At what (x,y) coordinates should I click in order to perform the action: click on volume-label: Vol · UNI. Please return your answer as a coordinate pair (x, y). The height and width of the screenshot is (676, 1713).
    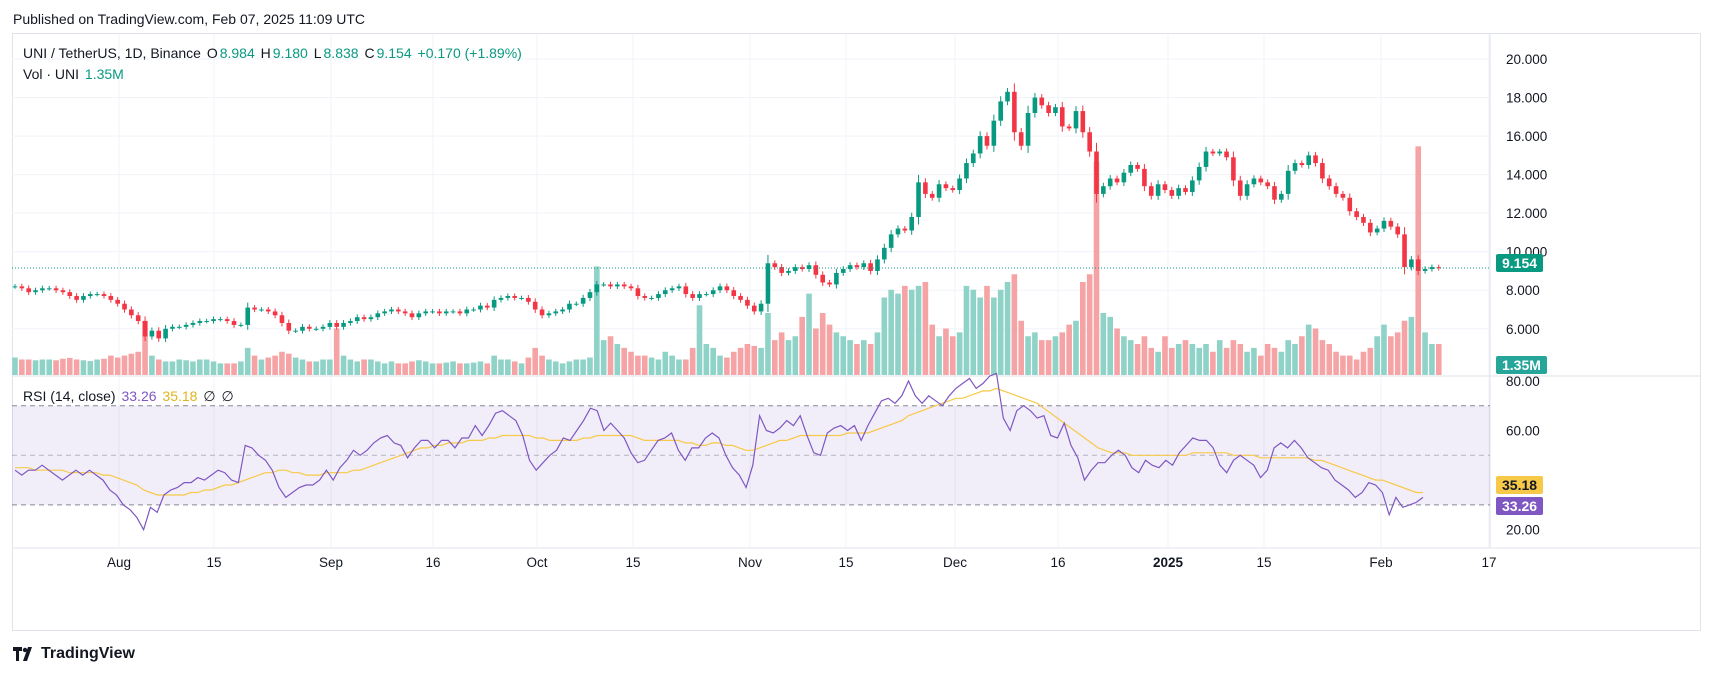
    Looking at the image, I should click on (51, 74).